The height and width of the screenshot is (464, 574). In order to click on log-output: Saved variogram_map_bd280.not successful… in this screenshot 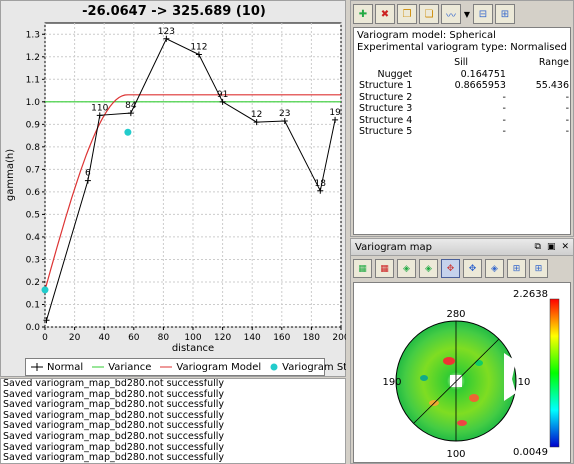, I will do `click(173, 421)`.